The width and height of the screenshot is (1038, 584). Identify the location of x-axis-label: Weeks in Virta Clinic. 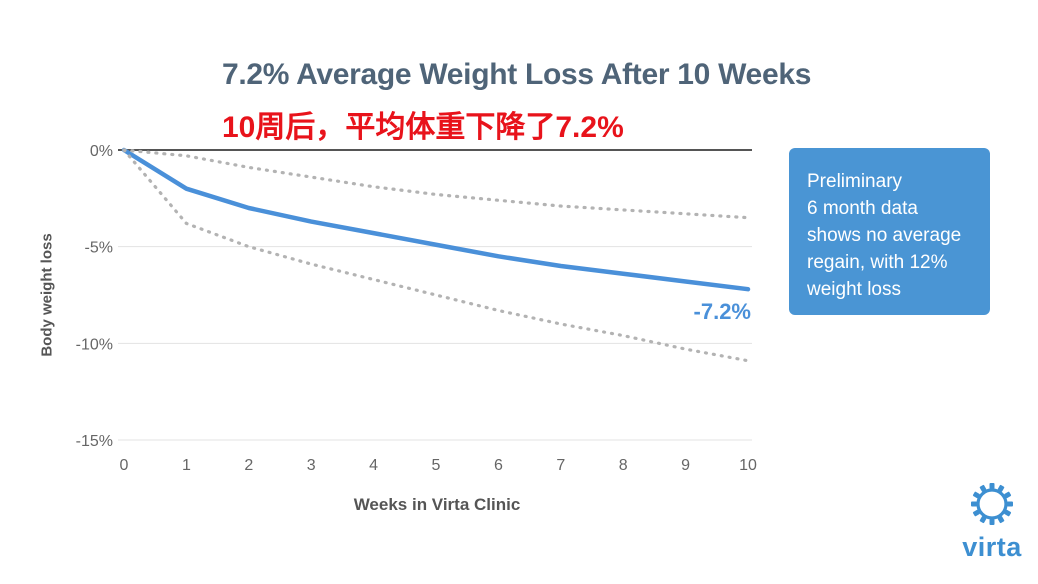
(437, 504).